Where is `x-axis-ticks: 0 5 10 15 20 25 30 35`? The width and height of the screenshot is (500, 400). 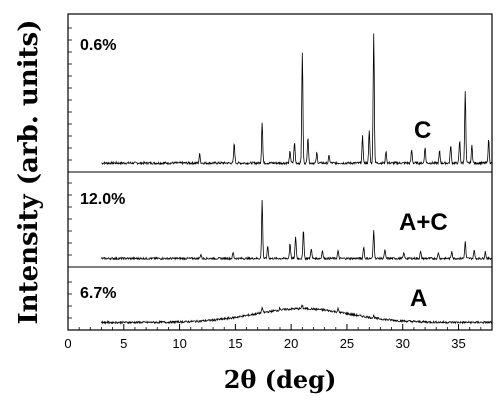 x-axis-ticks: 0 5 10 15 20 25 30 35 is located at coordinates (273, 337).